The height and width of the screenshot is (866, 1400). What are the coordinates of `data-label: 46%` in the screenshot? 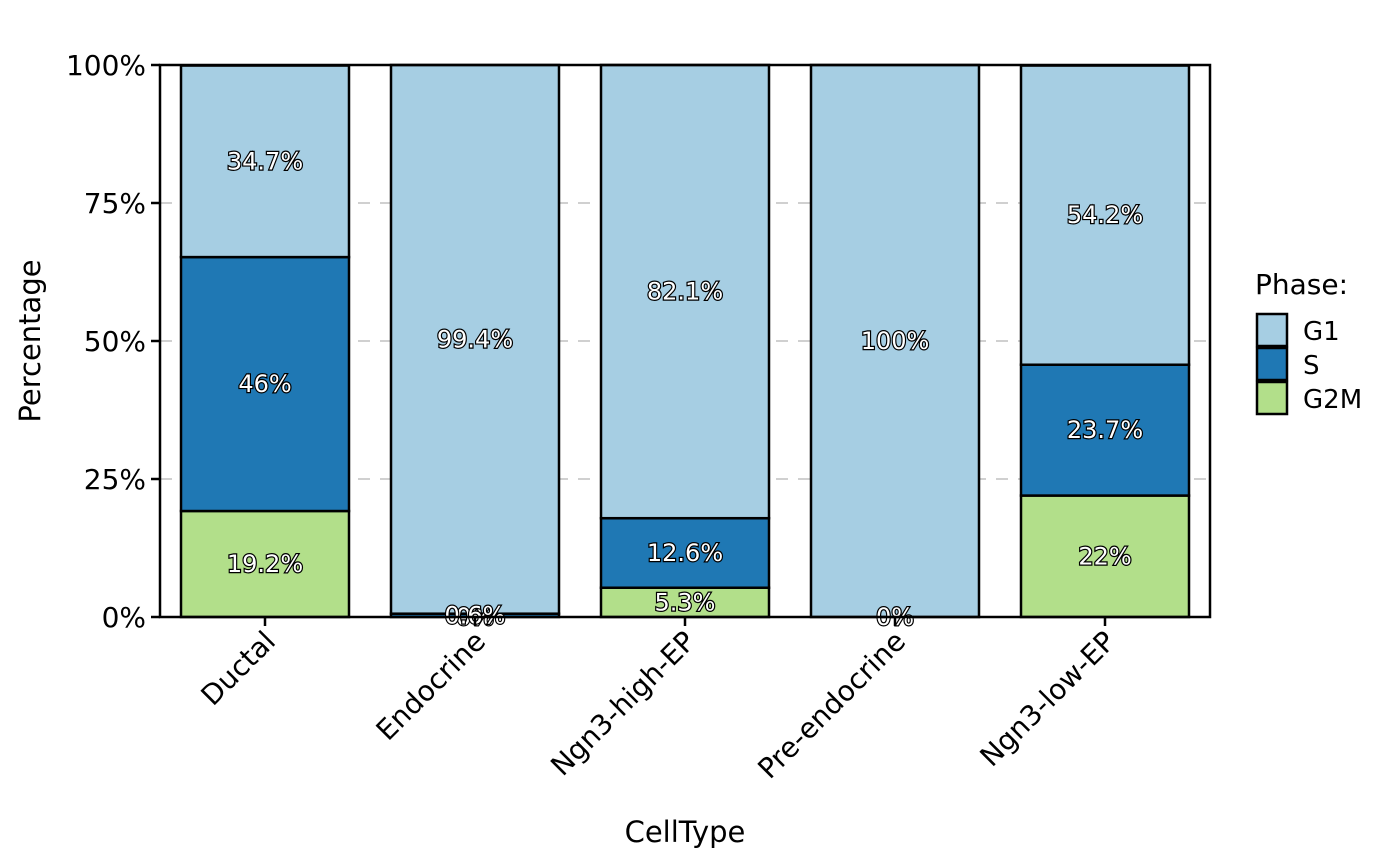 It's located at (264, 384).